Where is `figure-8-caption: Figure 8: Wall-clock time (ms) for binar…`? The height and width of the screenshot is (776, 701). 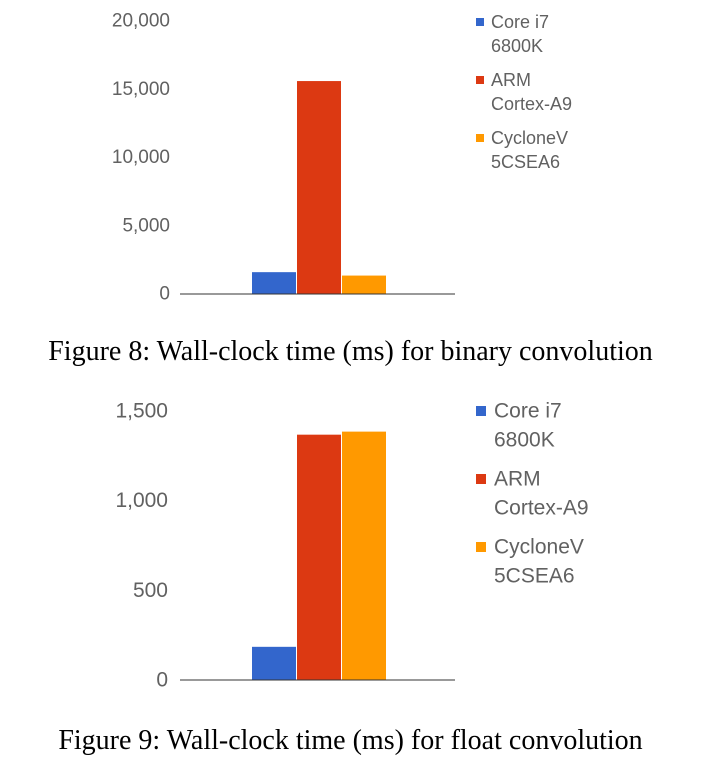
figure-8-caption: Figure 8: Wall-clock time (ms) for binar… is located at coordinates (350, 351).